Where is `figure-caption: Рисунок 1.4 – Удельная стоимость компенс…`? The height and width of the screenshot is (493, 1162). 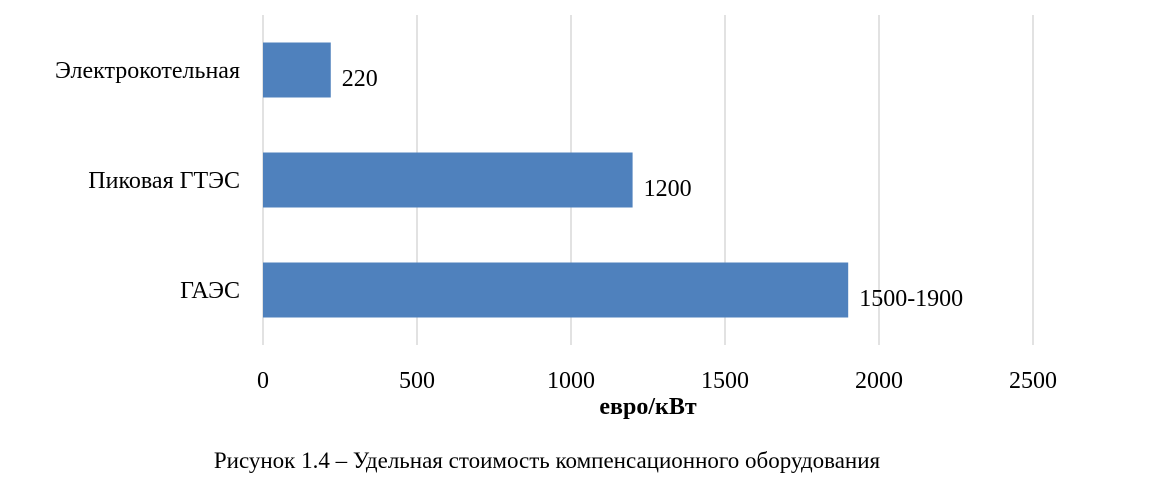 figure-caption: Рисунок 1.4 – Удельная стоимость компенс… is located at coordinates (547, 460).